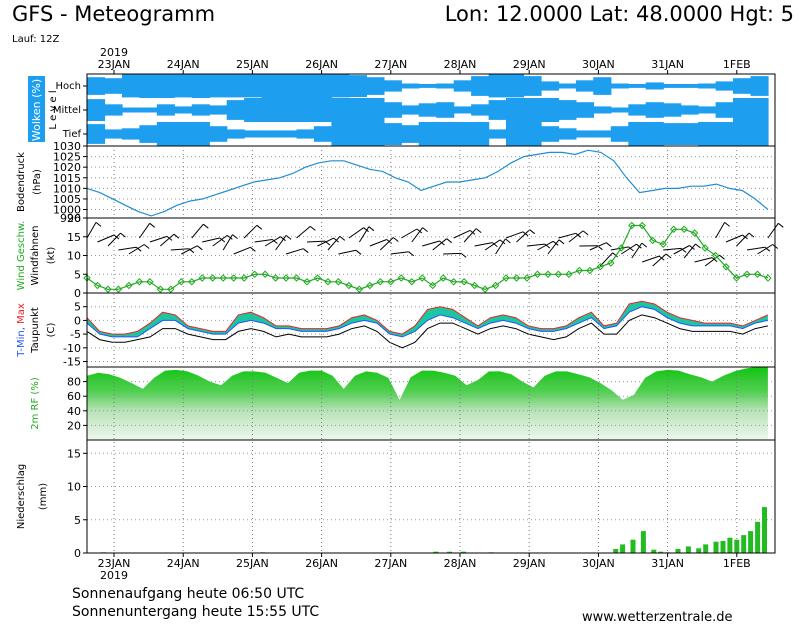  I want to click on cloud-panel: Hoch Mittel Tief Wolken (%) L e v e l, so click(401, 110).